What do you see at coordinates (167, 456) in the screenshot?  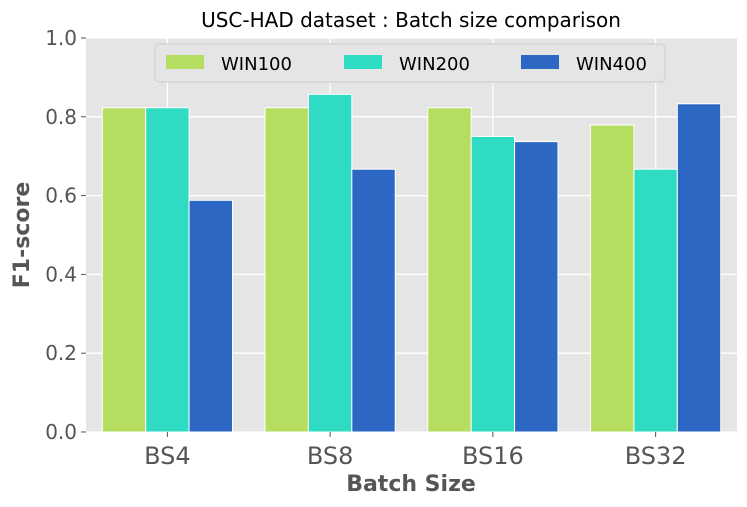 I see `x-tick-label: BS4` at bounding box center [167, 456].